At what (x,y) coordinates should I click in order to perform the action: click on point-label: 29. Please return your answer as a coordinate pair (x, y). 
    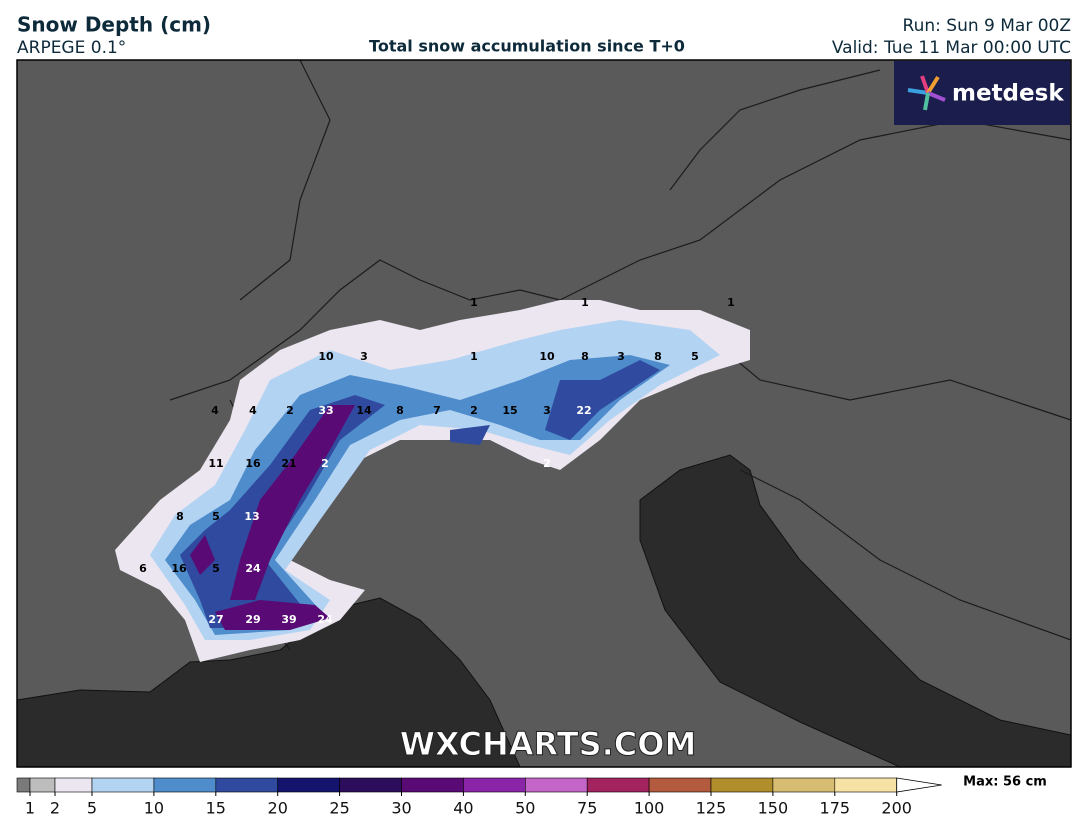
    Looking at the image, I should click on (252, 619).